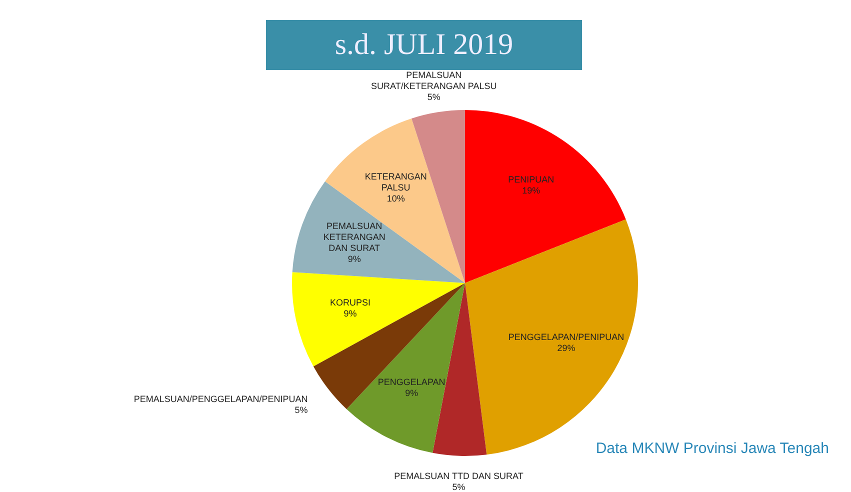 Image resolution: width=851 pixels, height=492 pixels. What do you see at coordinates (712, 448) in the screenshot?
I see `text: Data MKNW Provinsi Jawa Tengah` at bounding box center [712, 448].